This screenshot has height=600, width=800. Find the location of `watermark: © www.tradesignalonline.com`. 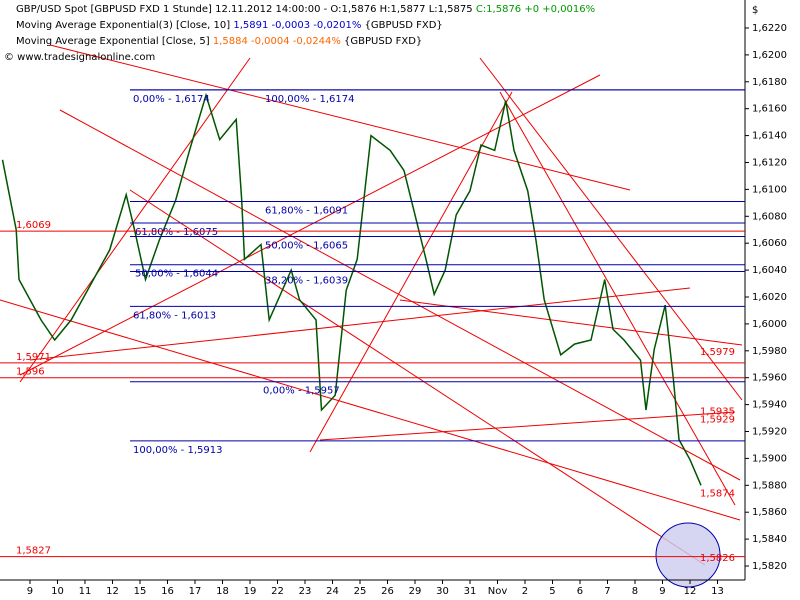

watermark: © www.tradesignalonline.com is located at coordinates (79, 57).